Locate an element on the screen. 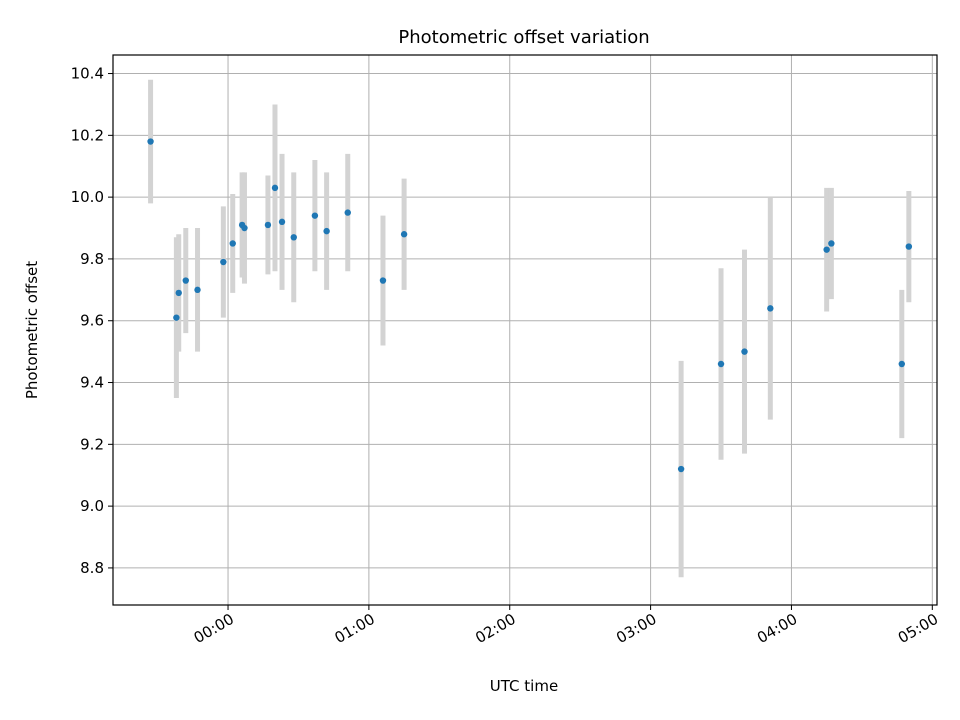  x-tick-label: 04:00 is located at coordinates (777, 628).